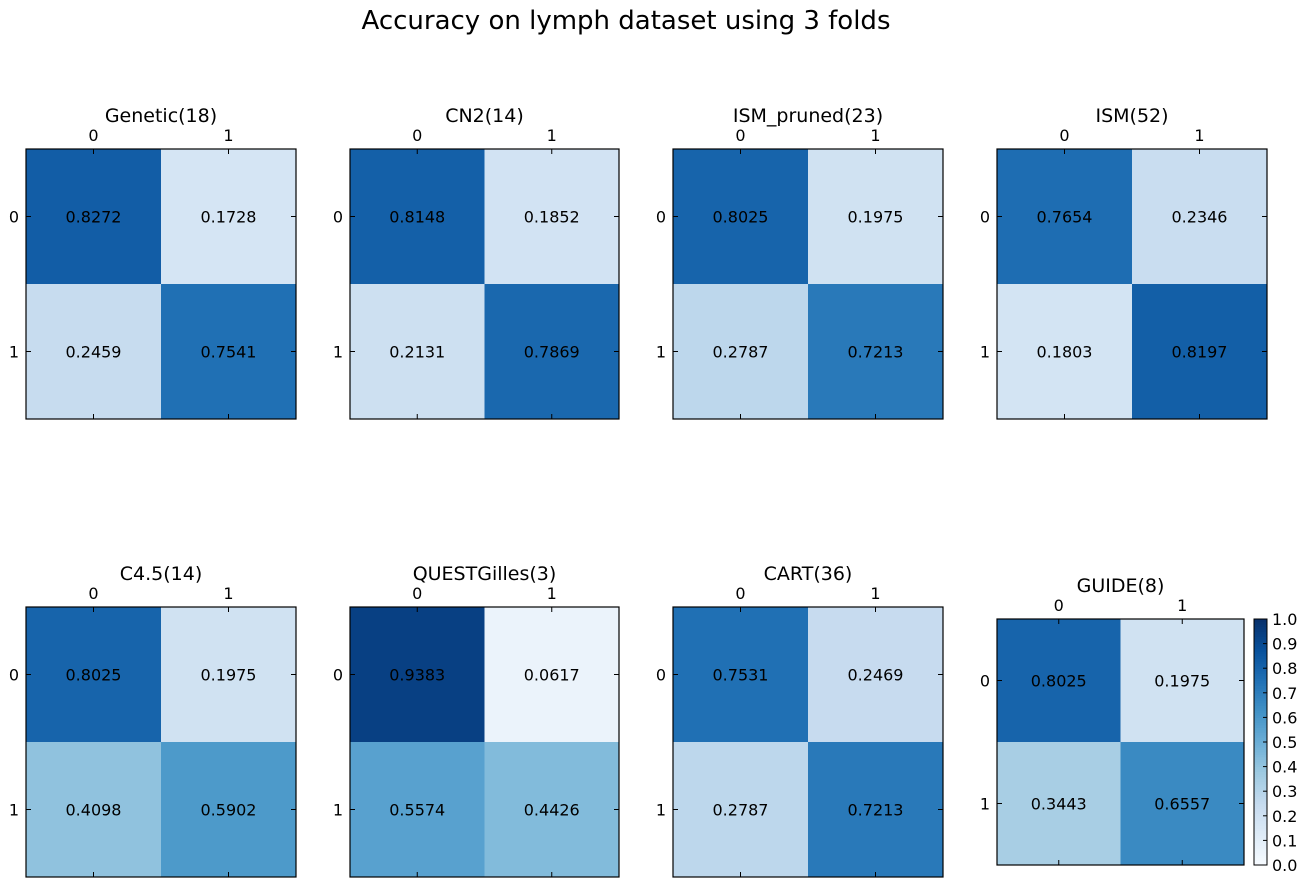 The height and width of the screenshot is (887, 1308). I want to click on panel-title: Genetic(18), so click(161, 116).